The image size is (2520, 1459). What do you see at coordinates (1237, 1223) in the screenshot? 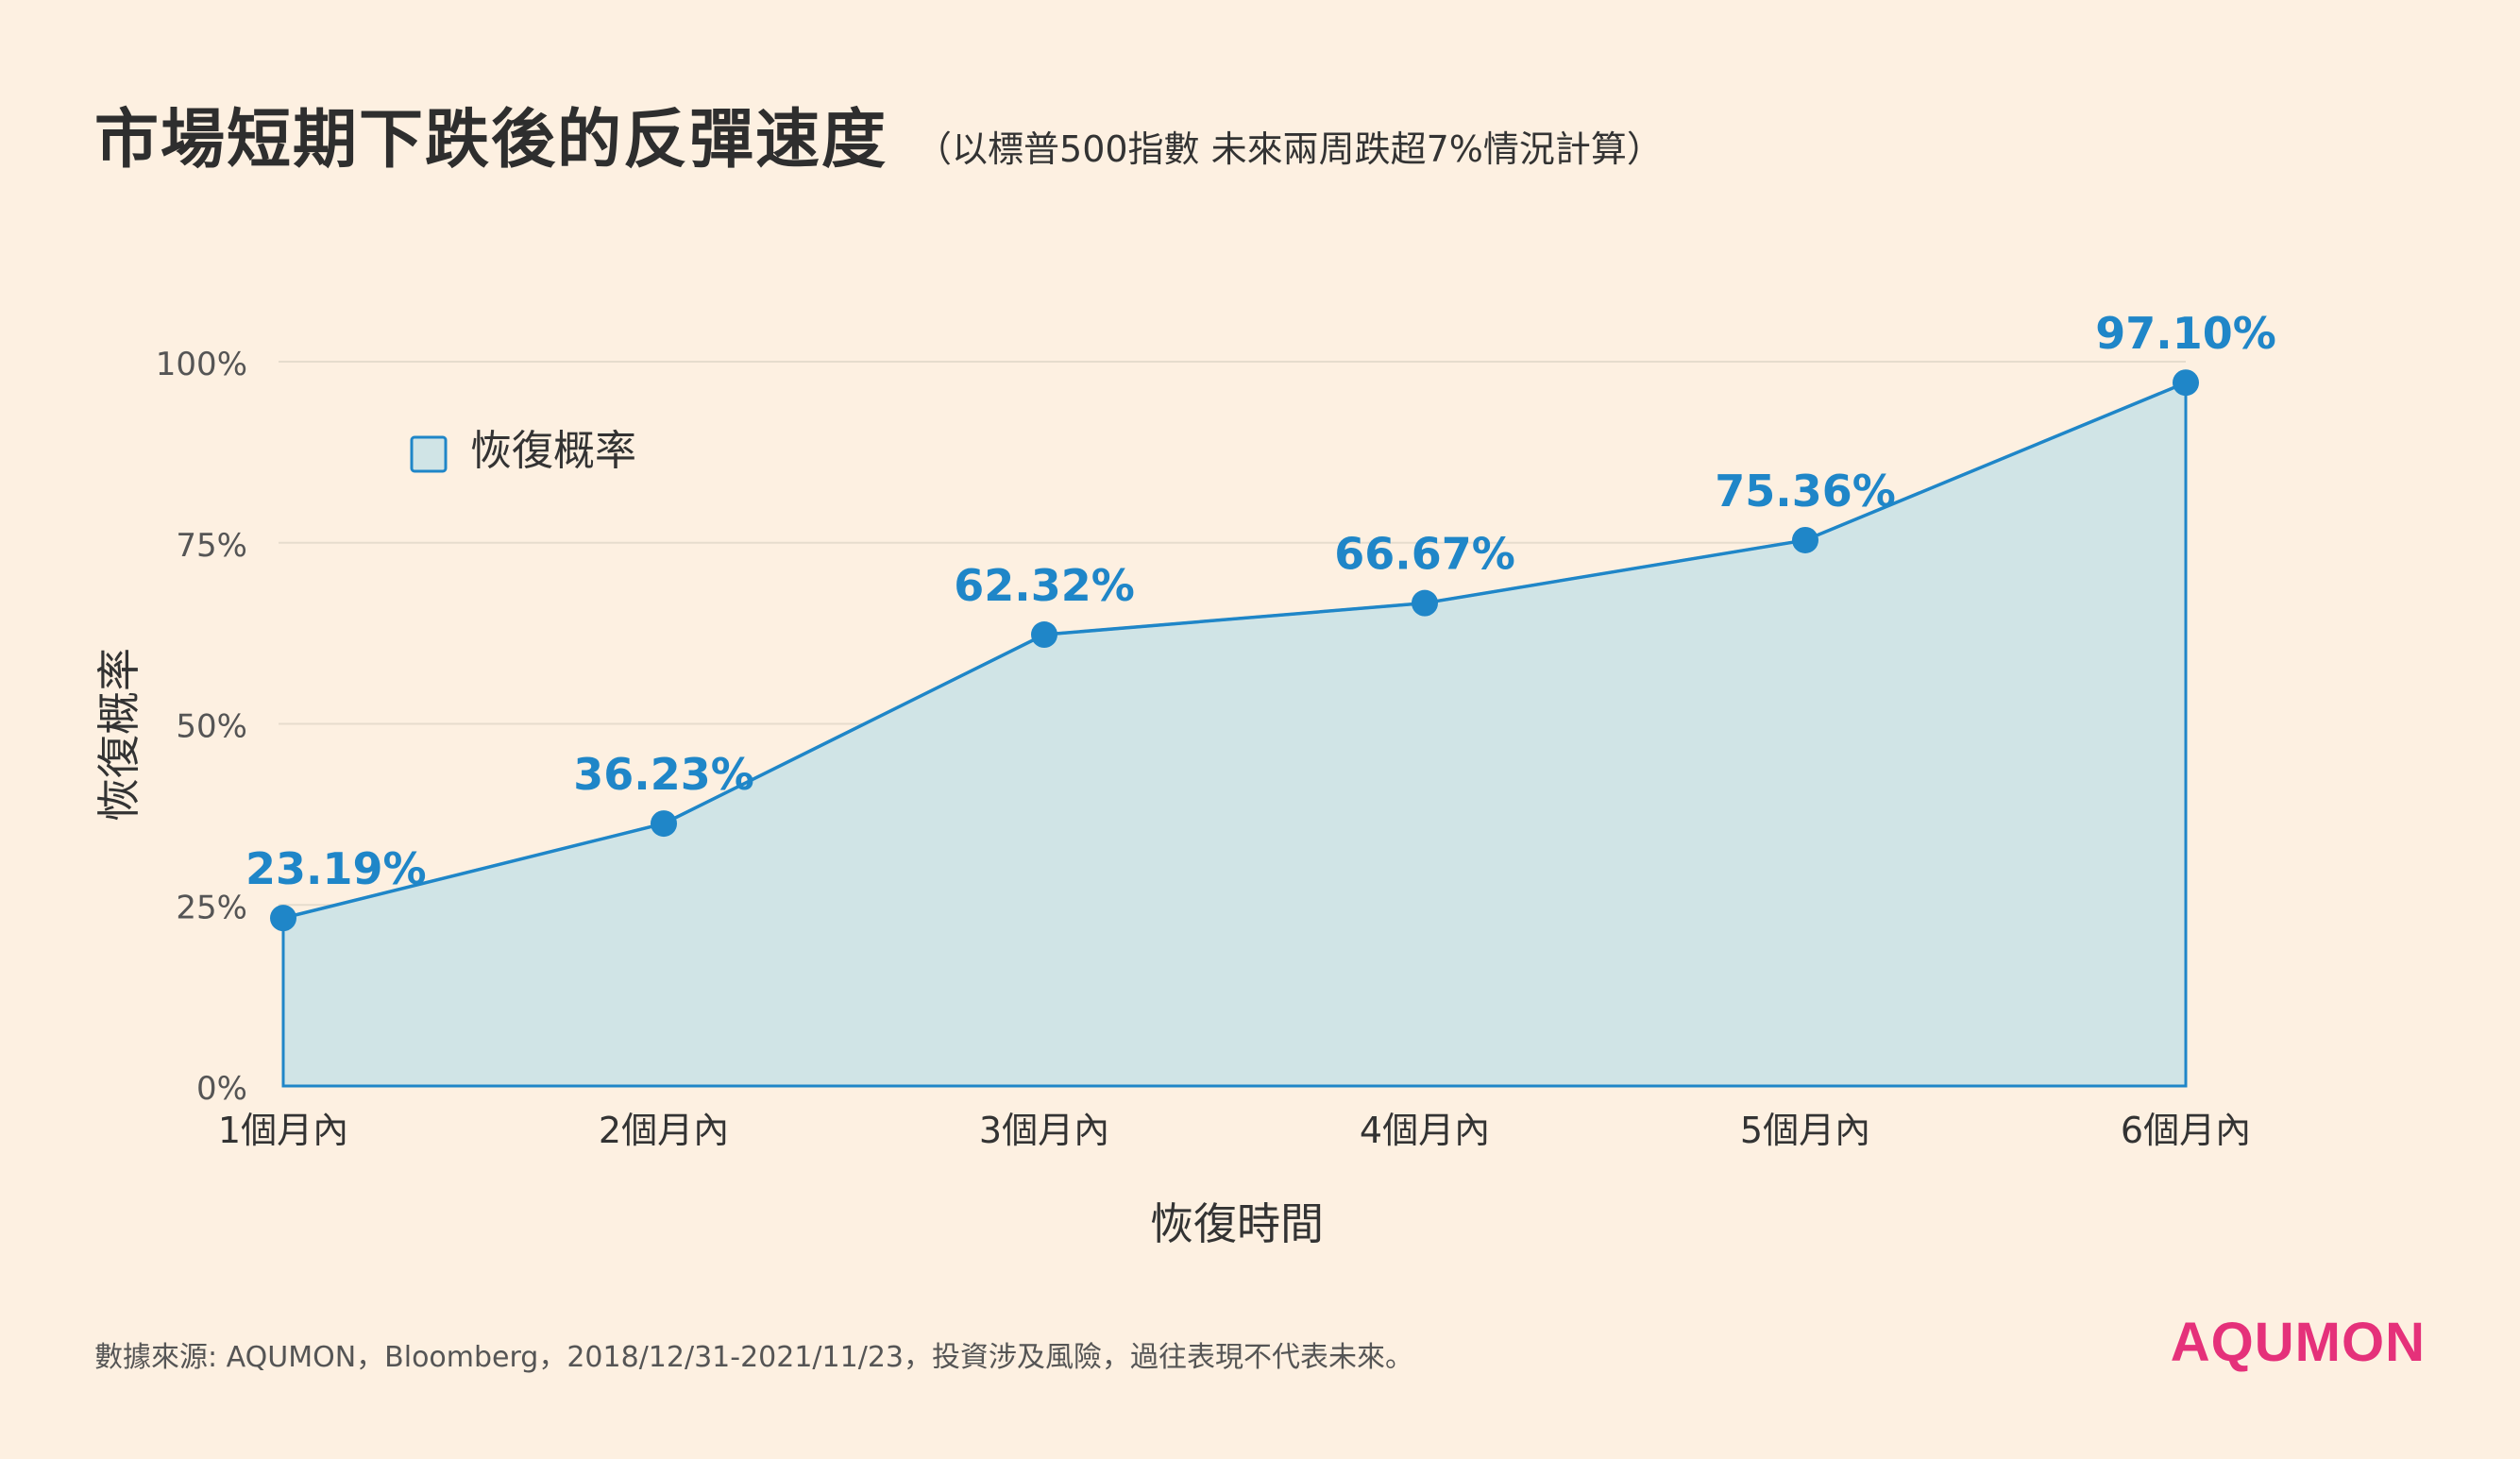
I see `x-axis-title: 恢復時間` at bounding box center [1237, 1223].